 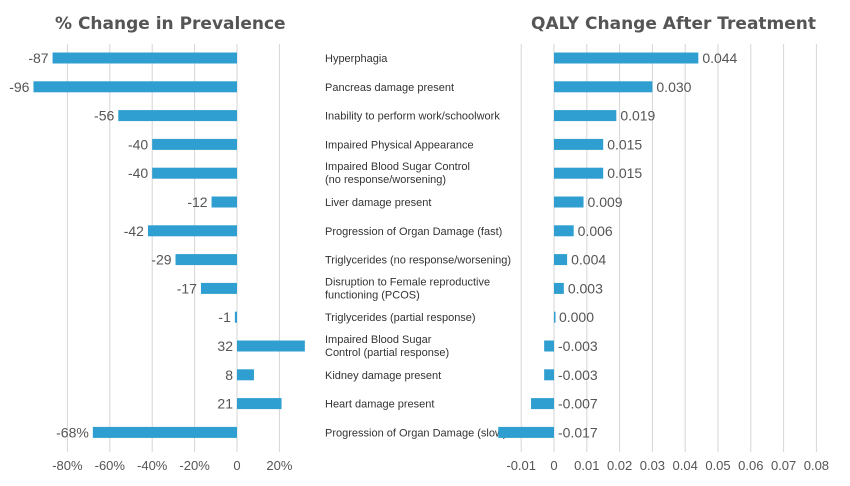 What do you see at coordinates (134, 231) in the screenshot?
I see `prevalence-value-label: -42` at bounding box center [134, 231].